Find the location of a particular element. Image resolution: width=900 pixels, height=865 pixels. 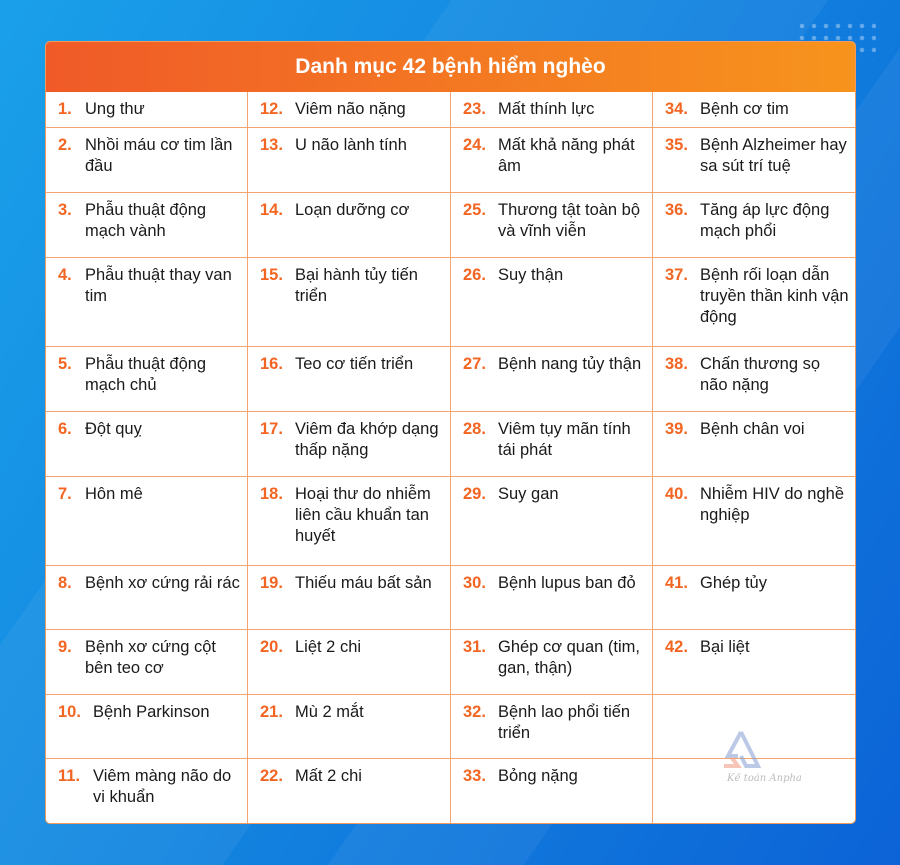

disease-number: 23. is located at coordinates (474, 109).